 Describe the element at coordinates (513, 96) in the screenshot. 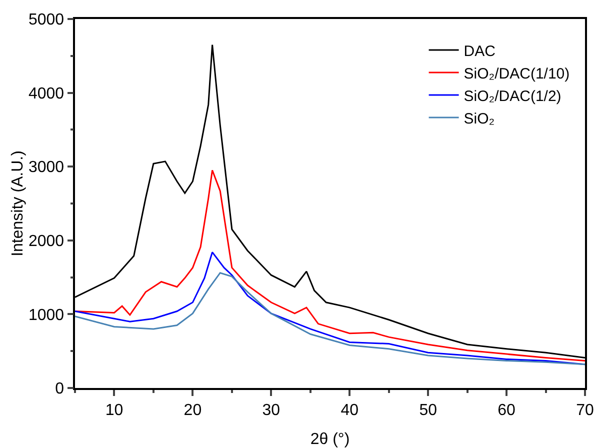

I see `legend-label: SiO₂/DAC(1/2)` at that location.